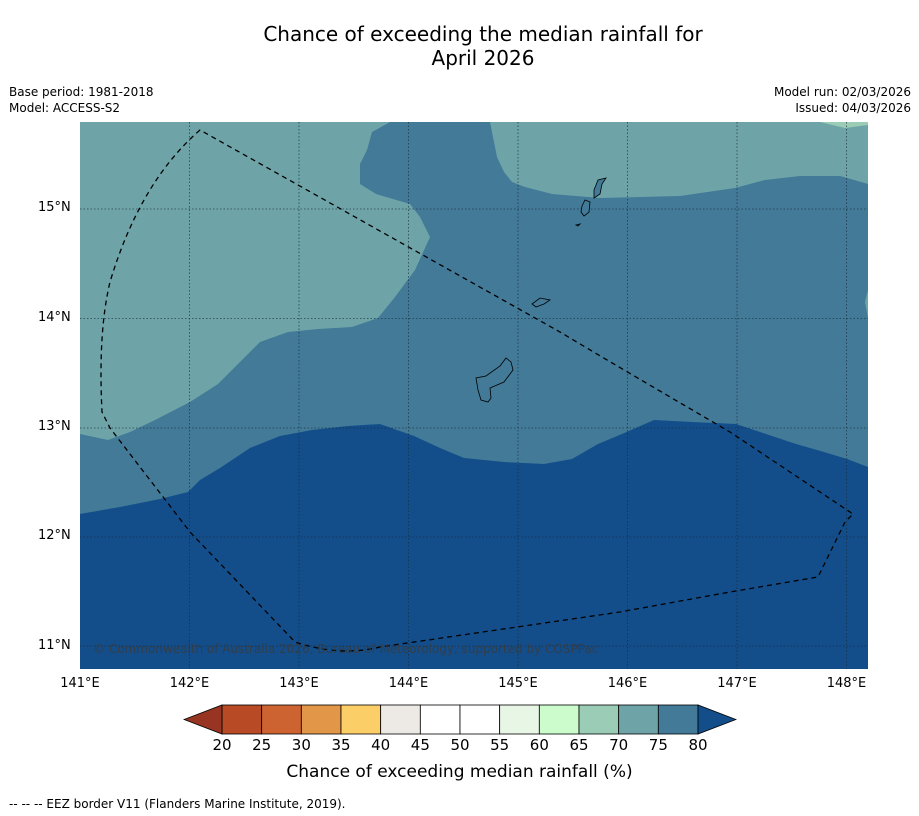  Describe the element at coordinates (717, 719) in the screenshot. I see `colorbar-over-arrow` at that location.